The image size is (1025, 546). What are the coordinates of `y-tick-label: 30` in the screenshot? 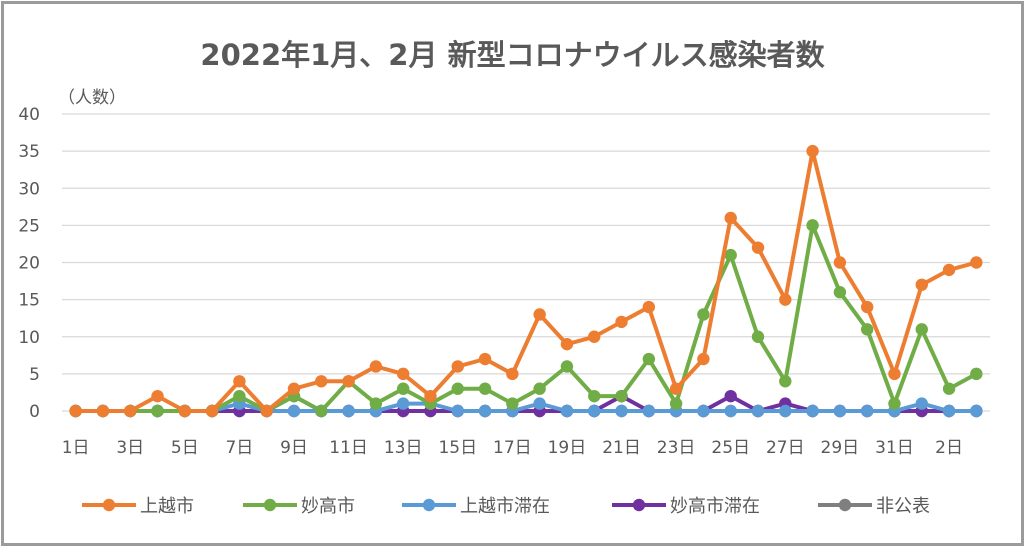 It's located at (29, 189).